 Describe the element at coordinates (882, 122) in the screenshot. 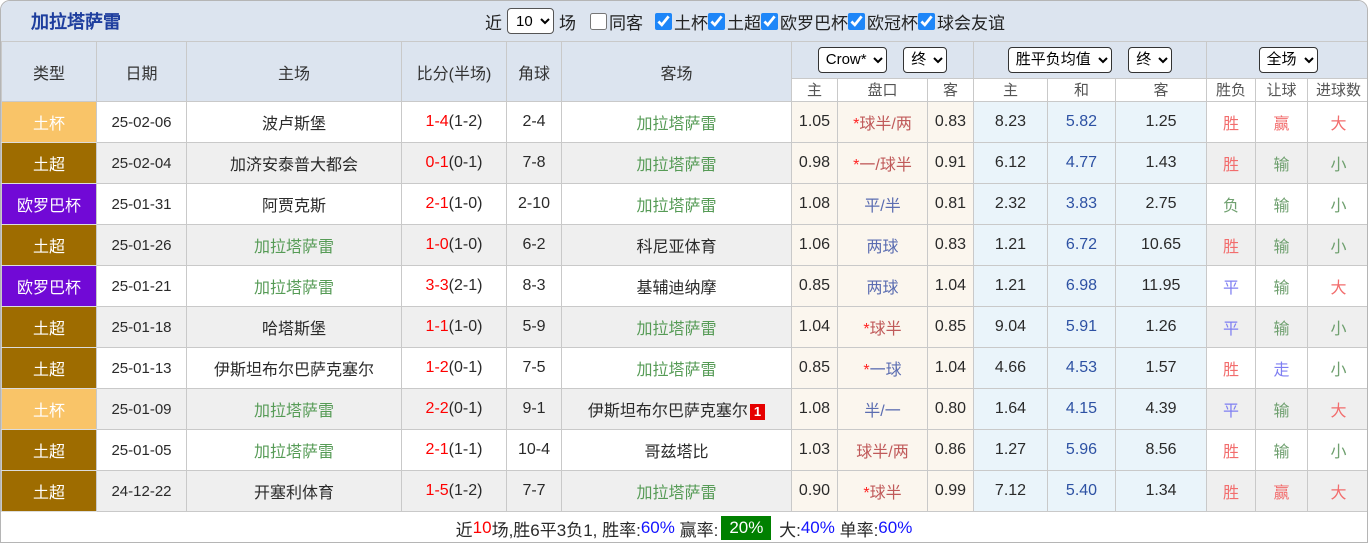

I see `handicap-cell: *球半/两` at that location.